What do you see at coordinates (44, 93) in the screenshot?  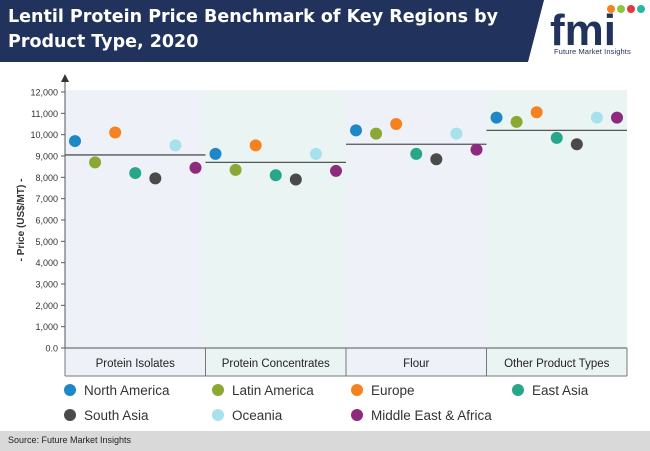 I see `y-tick-label: 12,000` at bounding box center [44, 93].